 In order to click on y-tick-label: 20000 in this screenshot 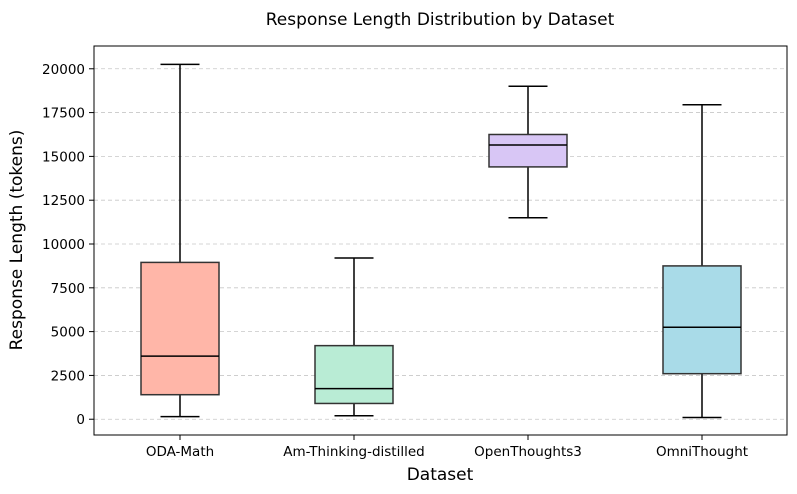, I will do `click(63, 70)`.